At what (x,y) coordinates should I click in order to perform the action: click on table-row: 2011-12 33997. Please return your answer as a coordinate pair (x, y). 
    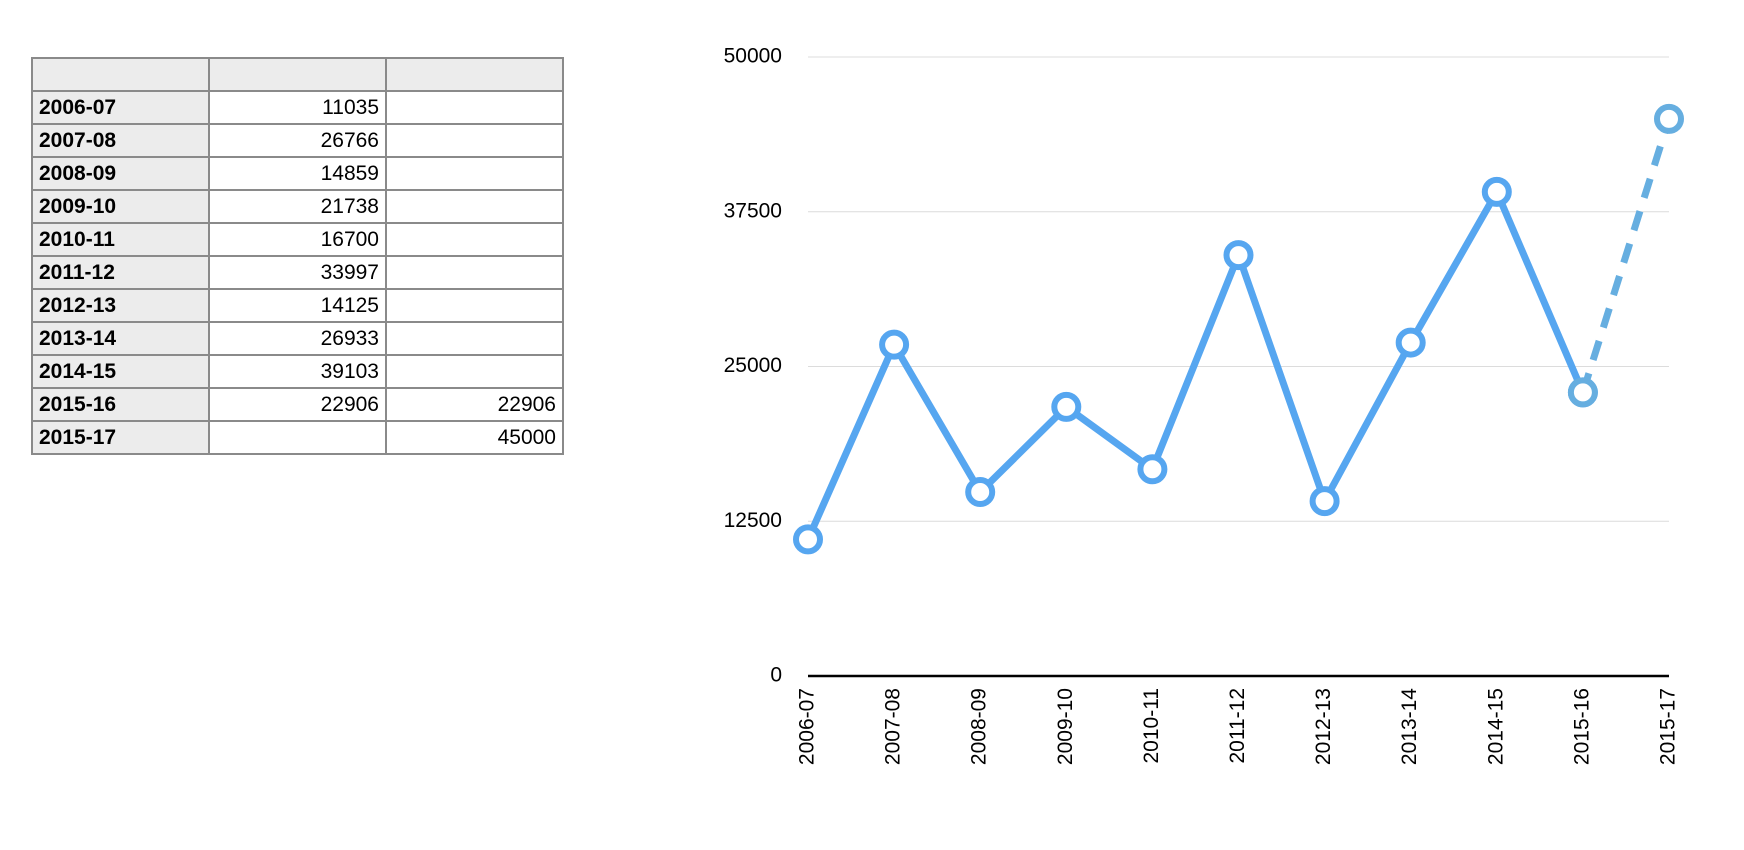
    Looking at the image, I should click on (297, 272).